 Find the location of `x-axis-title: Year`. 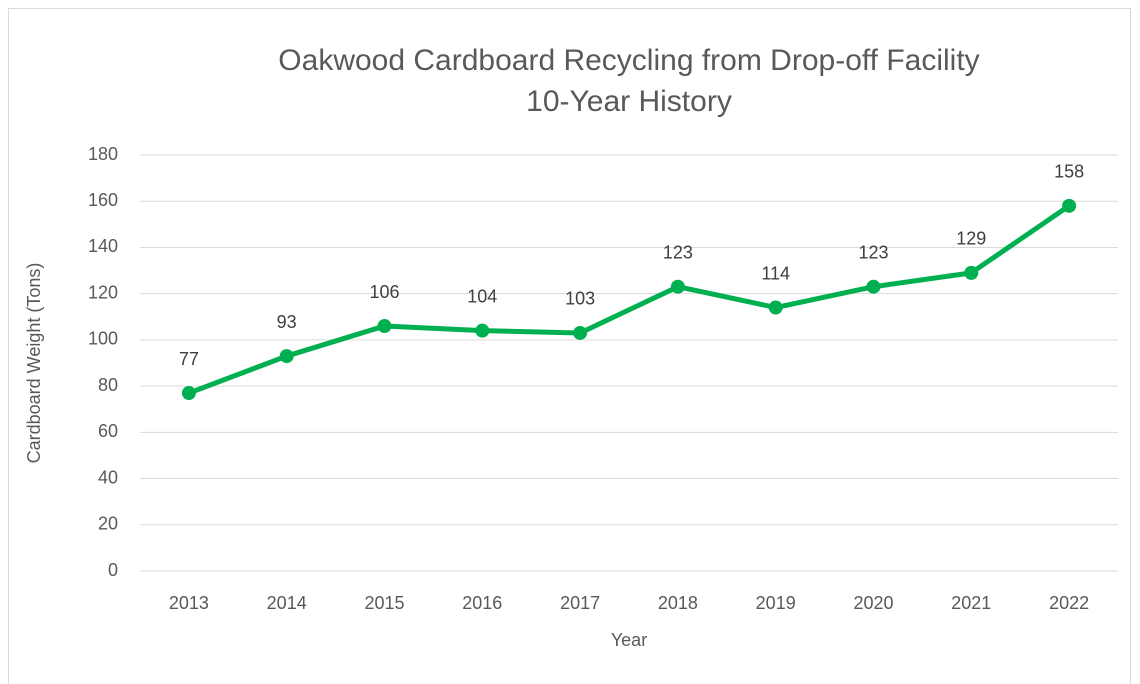

x-axis-title: Year is located at coordinates (629, 640).